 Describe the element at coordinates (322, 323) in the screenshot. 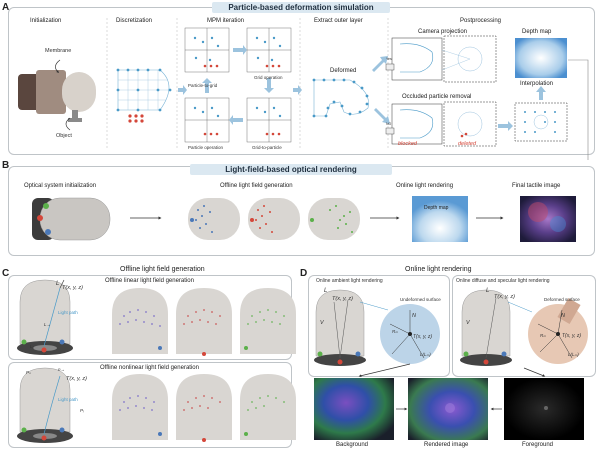

I see `d-V-ambient: V` at that location.